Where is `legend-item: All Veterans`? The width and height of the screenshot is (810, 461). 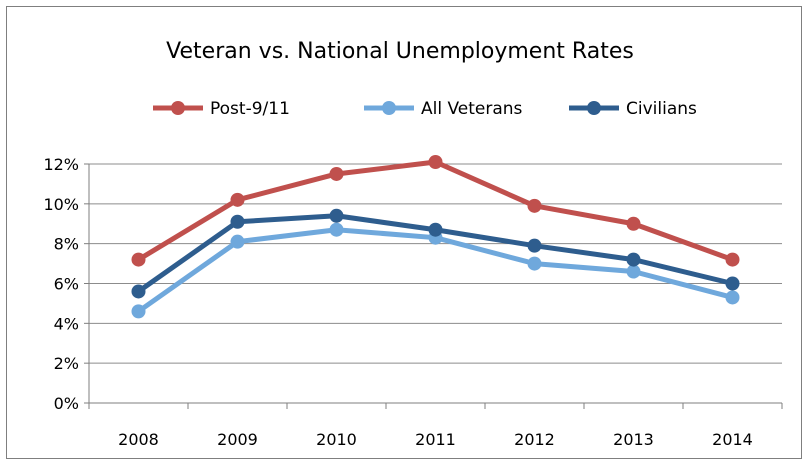
legend-item: All Veterans is located at coordinates (443, 109).